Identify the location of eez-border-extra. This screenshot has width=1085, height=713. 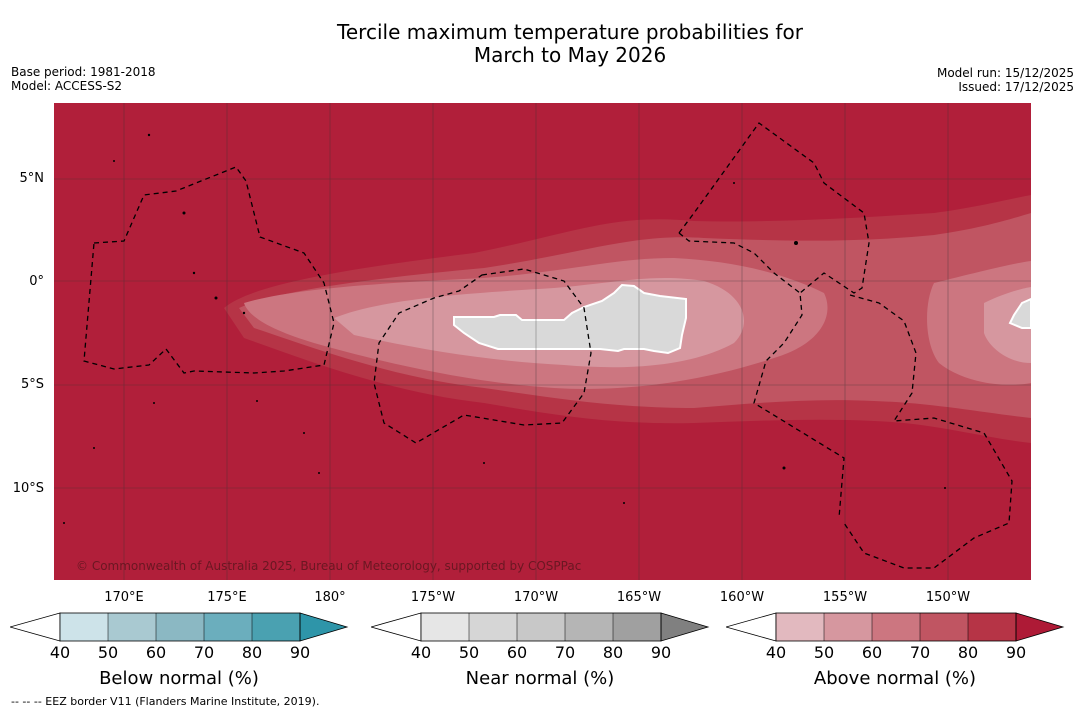
(739, 263).